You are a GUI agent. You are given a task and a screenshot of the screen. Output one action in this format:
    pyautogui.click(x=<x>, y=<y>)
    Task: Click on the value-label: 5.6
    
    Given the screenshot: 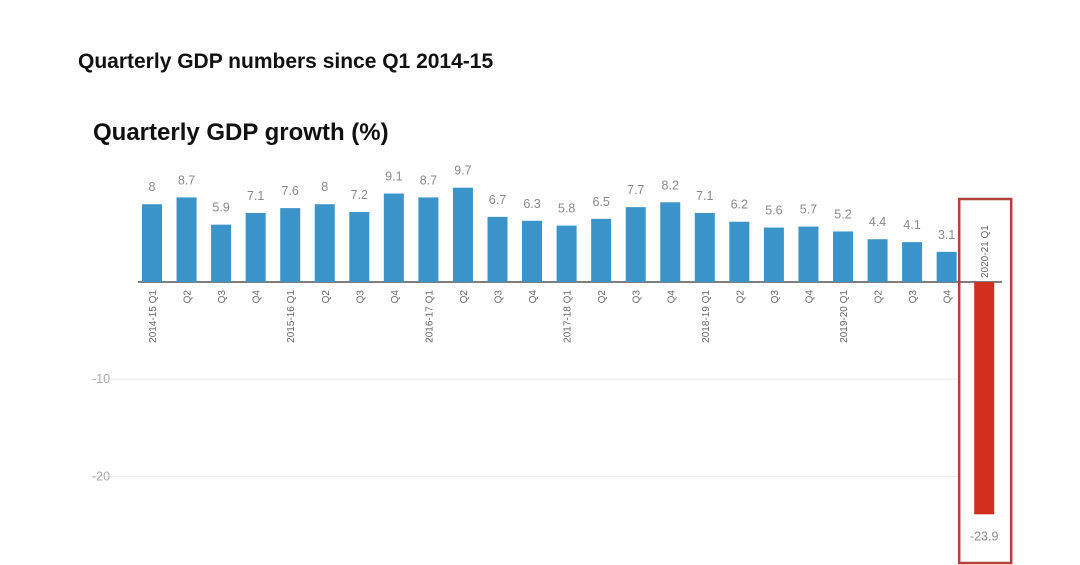 What is the action you would take?
    pyautogui.click(x=773, y=211)
    